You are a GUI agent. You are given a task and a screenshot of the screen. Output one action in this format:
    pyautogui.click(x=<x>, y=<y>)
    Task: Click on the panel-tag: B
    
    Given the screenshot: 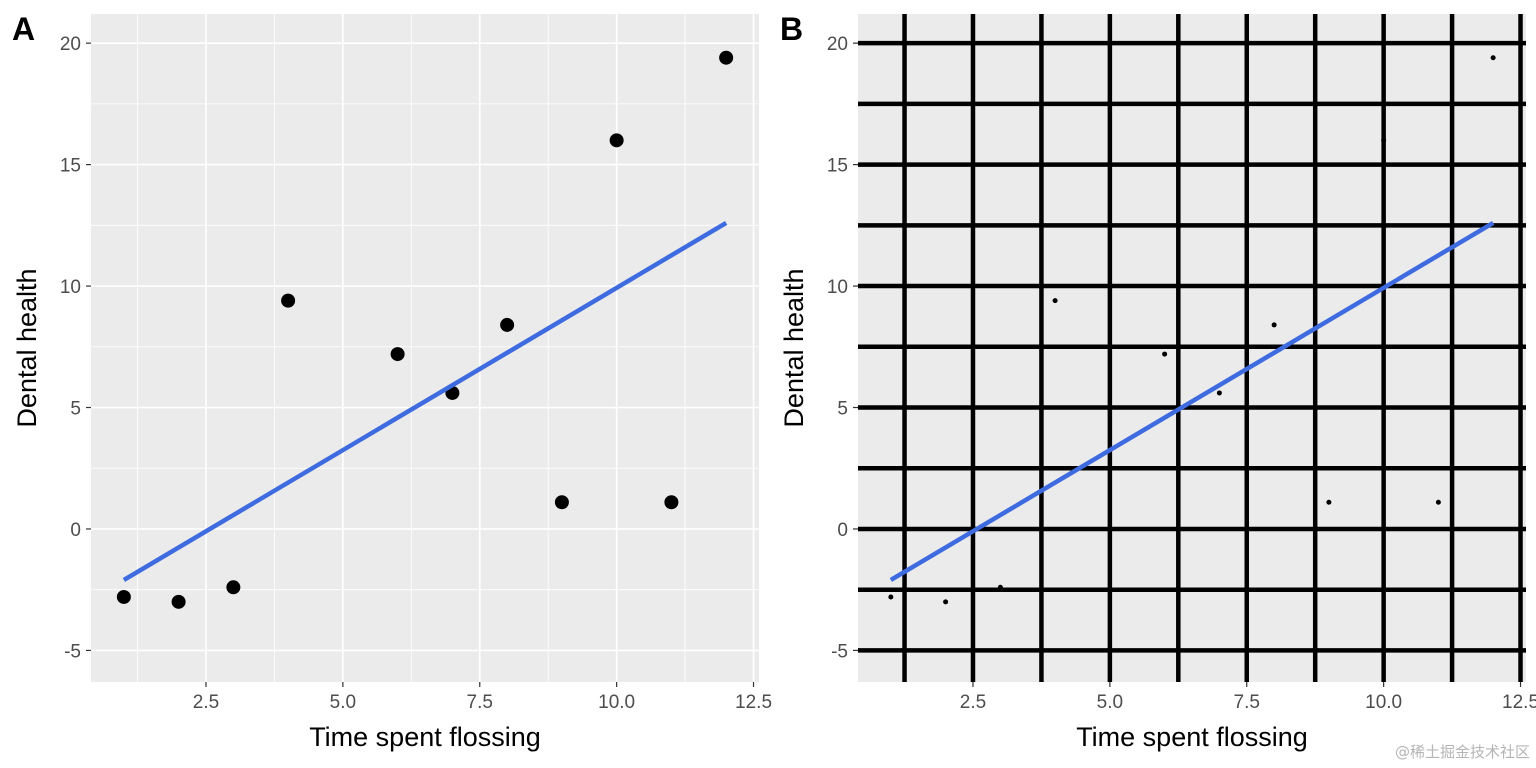 What is the action you would take?
    pyautogui.click(x=791, y=29)
    